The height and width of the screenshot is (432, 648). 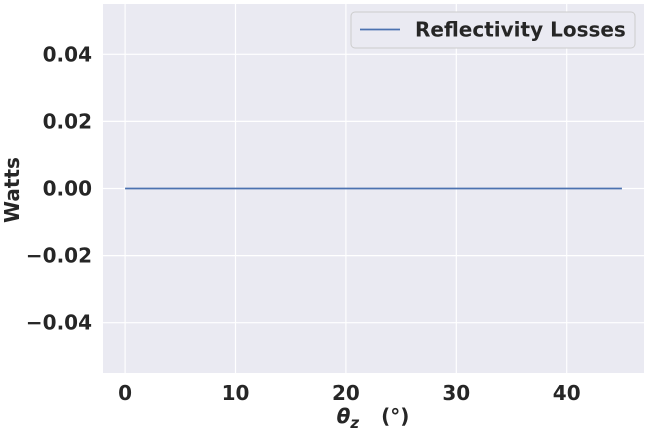 I want to click on x-tick-labels: 0 10 20 30 40, so click(x=349, y=393).